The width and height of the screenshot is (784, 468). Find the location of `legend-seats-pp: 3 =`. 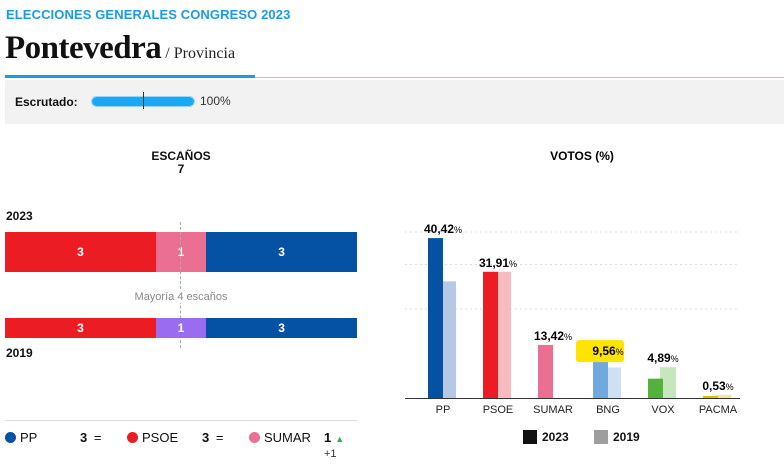

legend-seats-pp: 3 = is located at coordinates (90, 437).